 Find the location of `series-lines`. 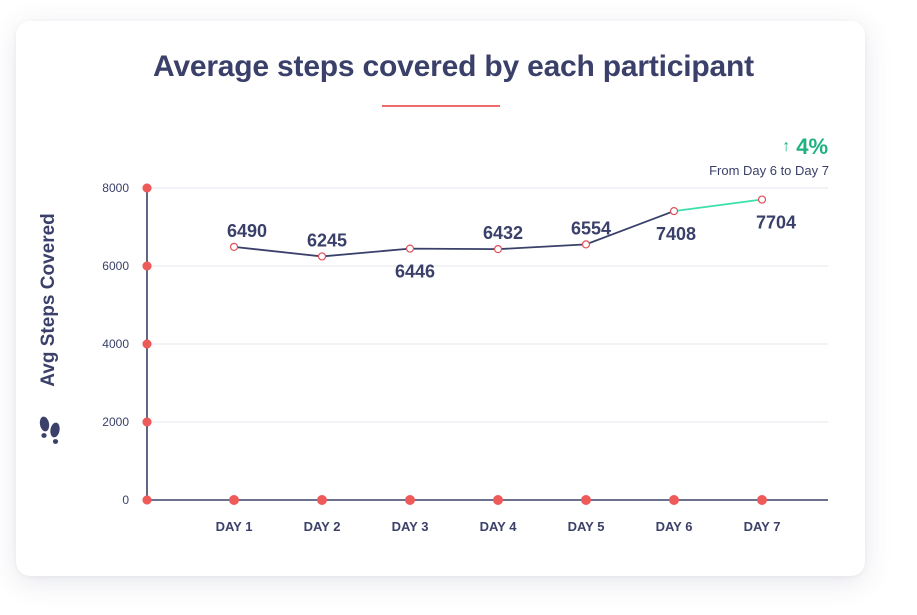

series-lines is located at coordinates (498, 228).